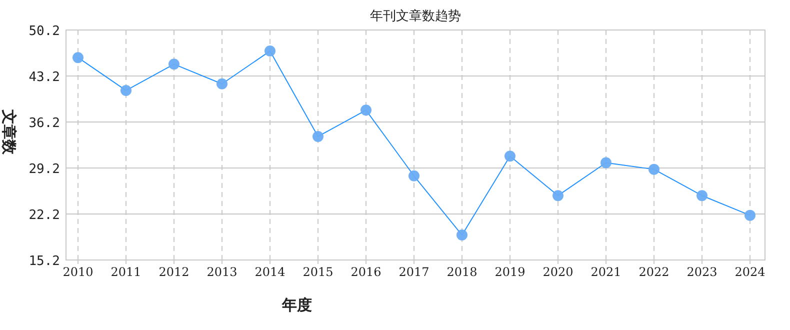  What do you see at coordinates (9, 132) in the screenshot?
I see `y-axis-title: 文章数` at bounding box center [9, 132].